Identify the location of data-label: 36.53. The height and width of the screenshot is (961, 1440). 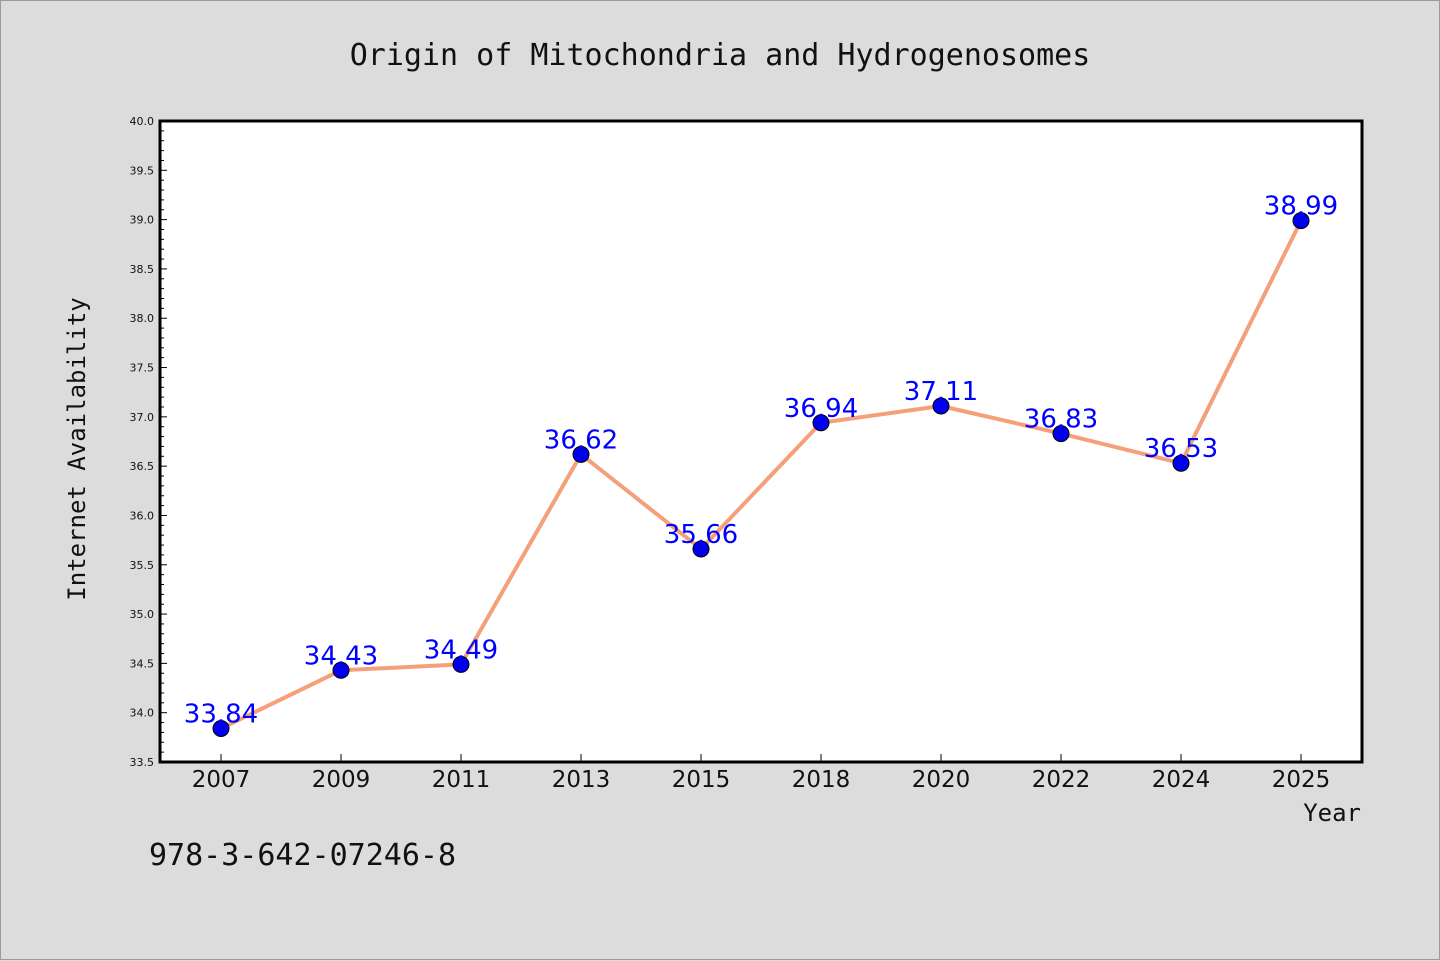
(1181, 449).